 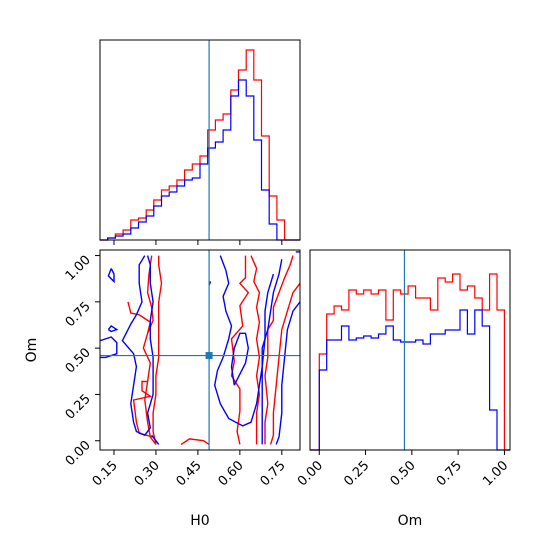 What do you see at coordinates (78, 268) in the screenshot?
I see `joint-contour-ytick-label-4: 1.00` at bounding box center [78, 268].